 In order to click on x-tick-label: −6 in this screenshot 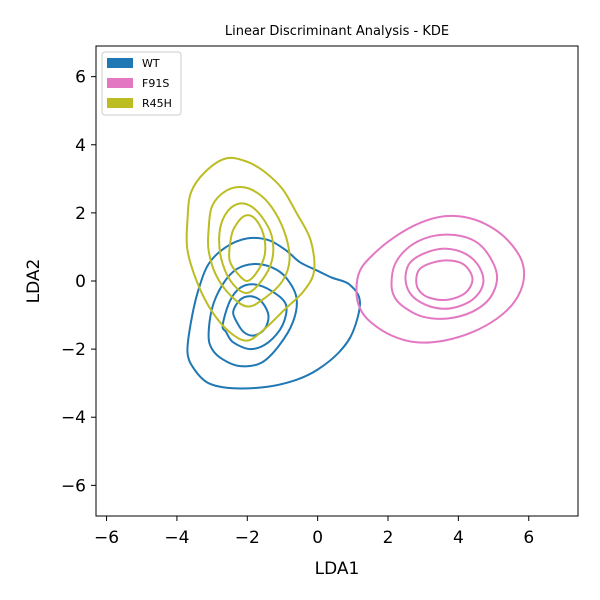, I will do `click(106, 538)`.